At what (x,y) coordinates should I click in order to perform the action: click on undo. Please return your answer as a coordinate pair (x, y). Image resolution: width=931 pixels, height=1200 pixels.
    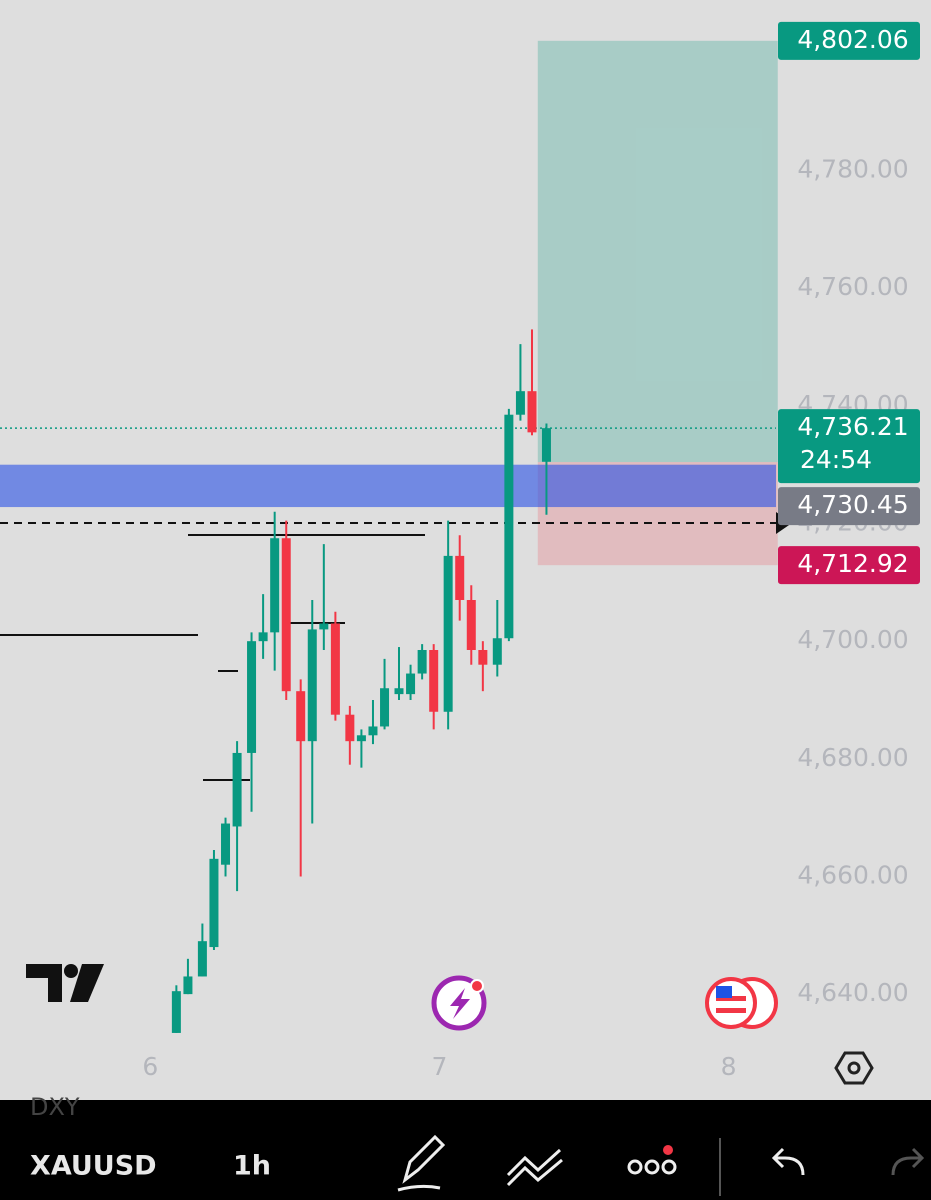
    Looking at the image, I should click on (788, 1161).